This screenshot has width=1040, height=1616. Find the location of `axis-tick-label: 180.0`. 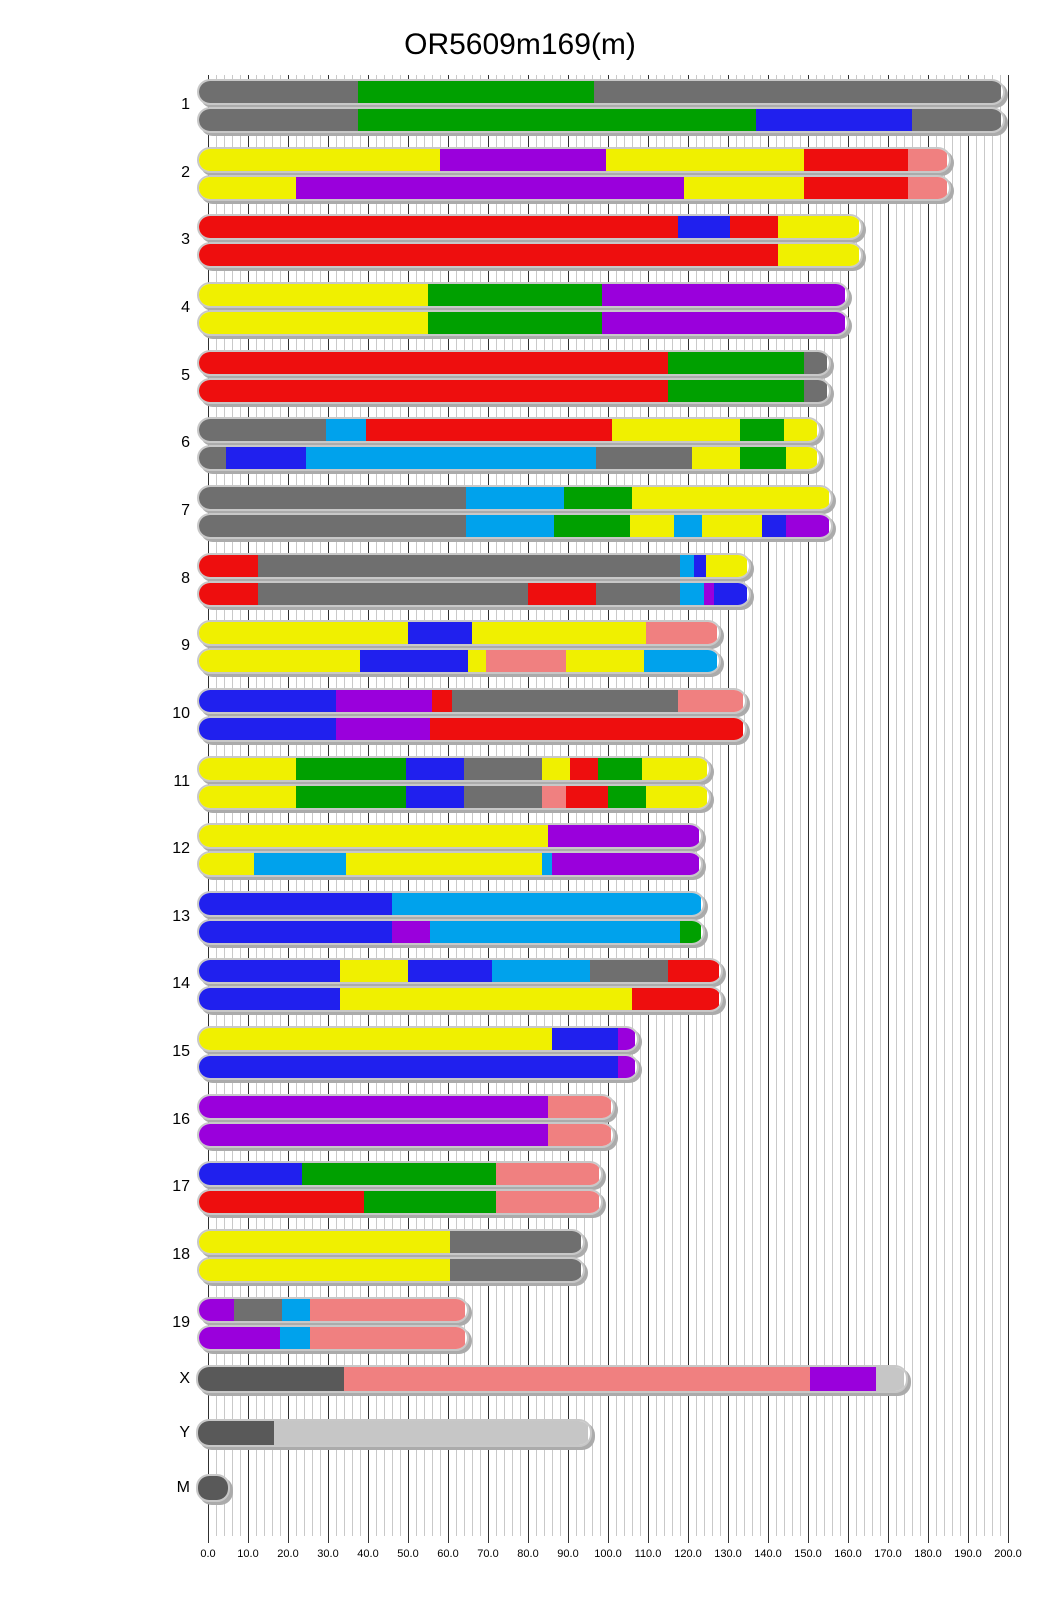

axis-tick-label: 180.0 is located at coordinates (928, 1554).